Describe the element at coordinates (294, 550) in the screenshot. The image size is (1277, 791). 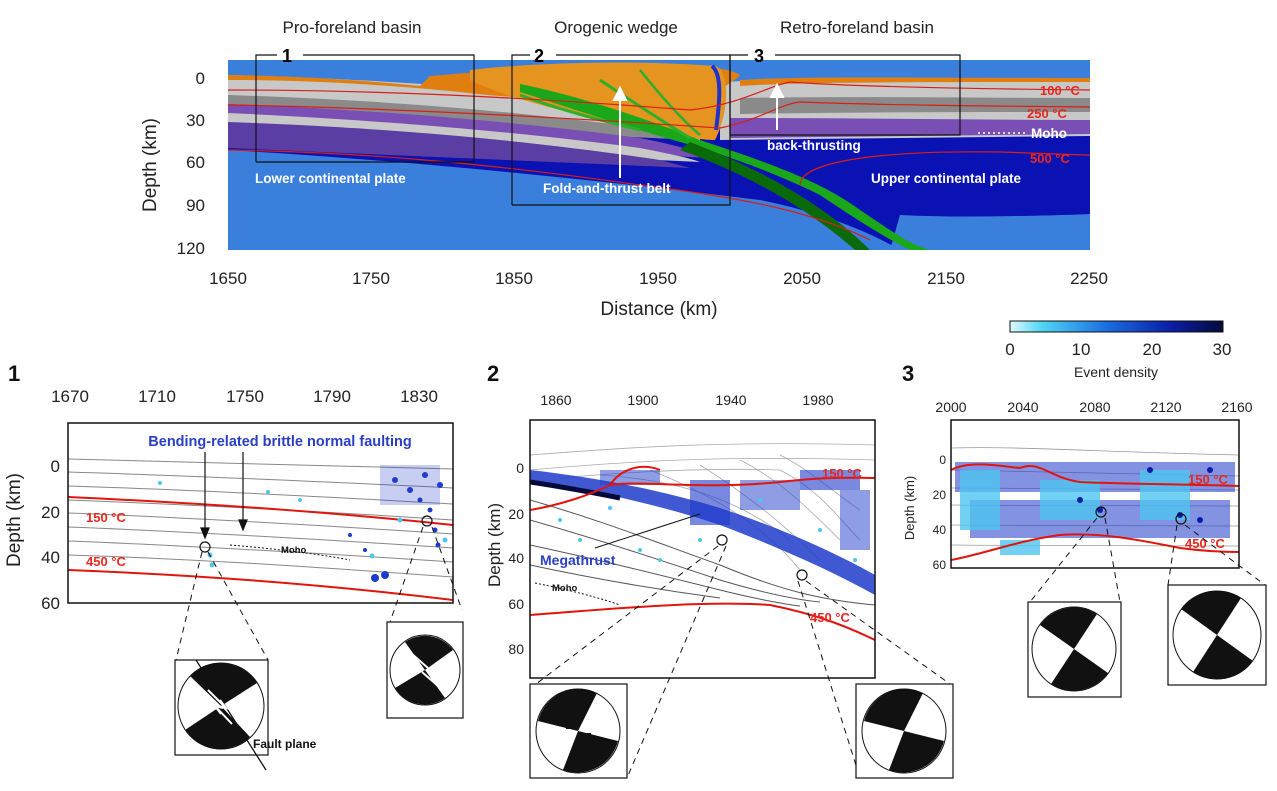
I see `panel-1-moho: Moho` at that location.